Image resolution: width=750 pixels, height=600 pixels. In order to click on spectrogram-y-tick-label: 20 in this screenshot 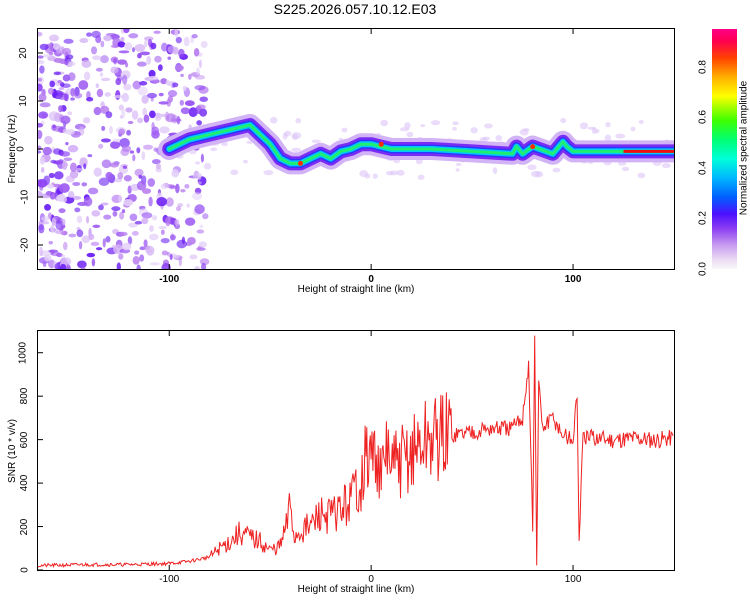, I will do `click(24, 53)`.